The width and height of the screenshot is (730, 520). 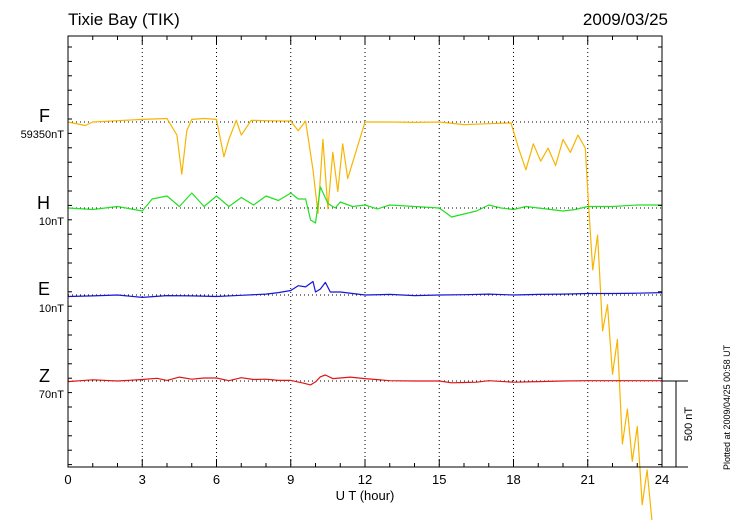 I want to click on component-label-h: H, so click(x=43, y=203).